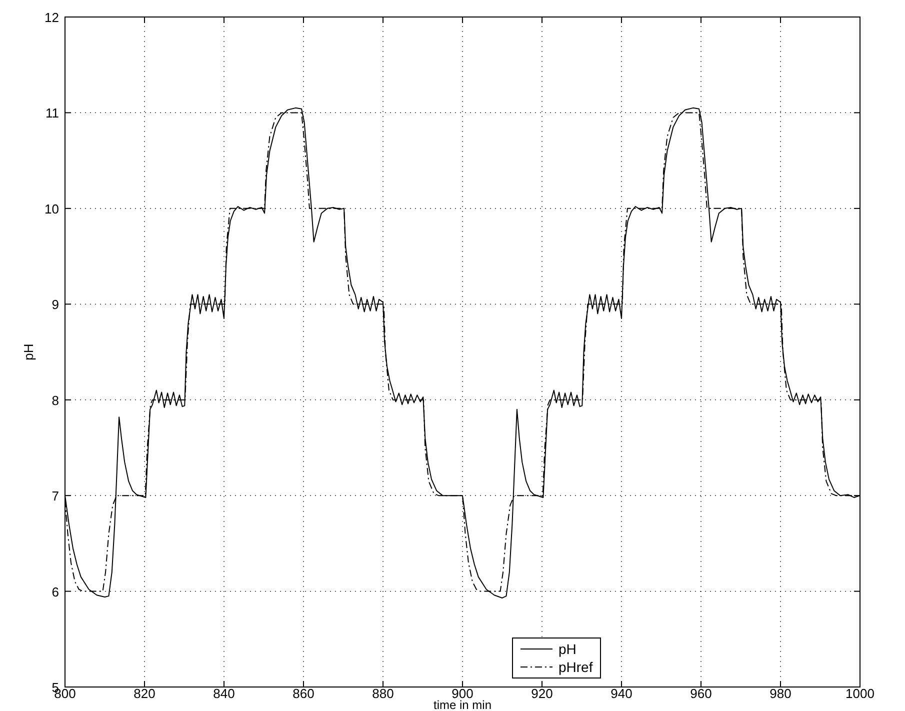 The height and width of the screenshot is (711, 905). What do you see at coordinates (51, 17) in the screenshot?
I see `y-tick-label: 12` at bounding box center [51, 17].